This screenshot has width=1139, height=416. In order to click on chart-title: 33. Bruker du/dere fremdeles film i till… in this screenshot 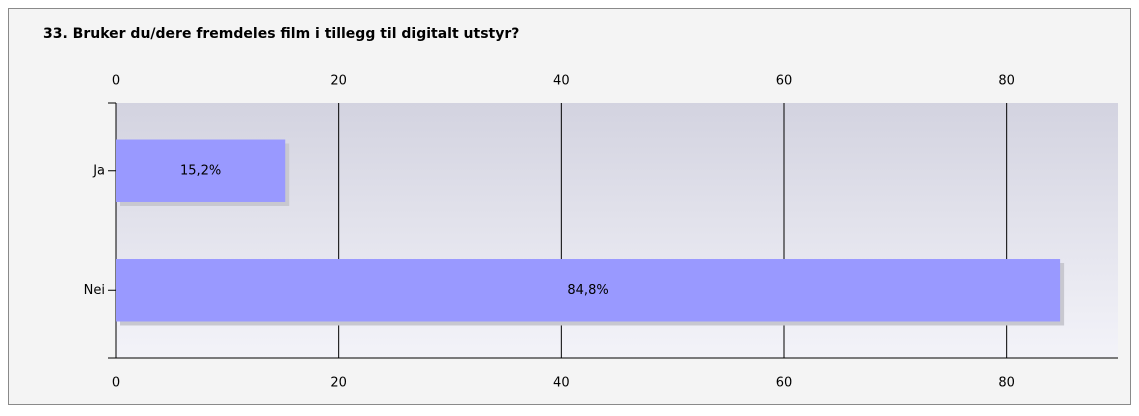, I will do `click(281, 34)`.